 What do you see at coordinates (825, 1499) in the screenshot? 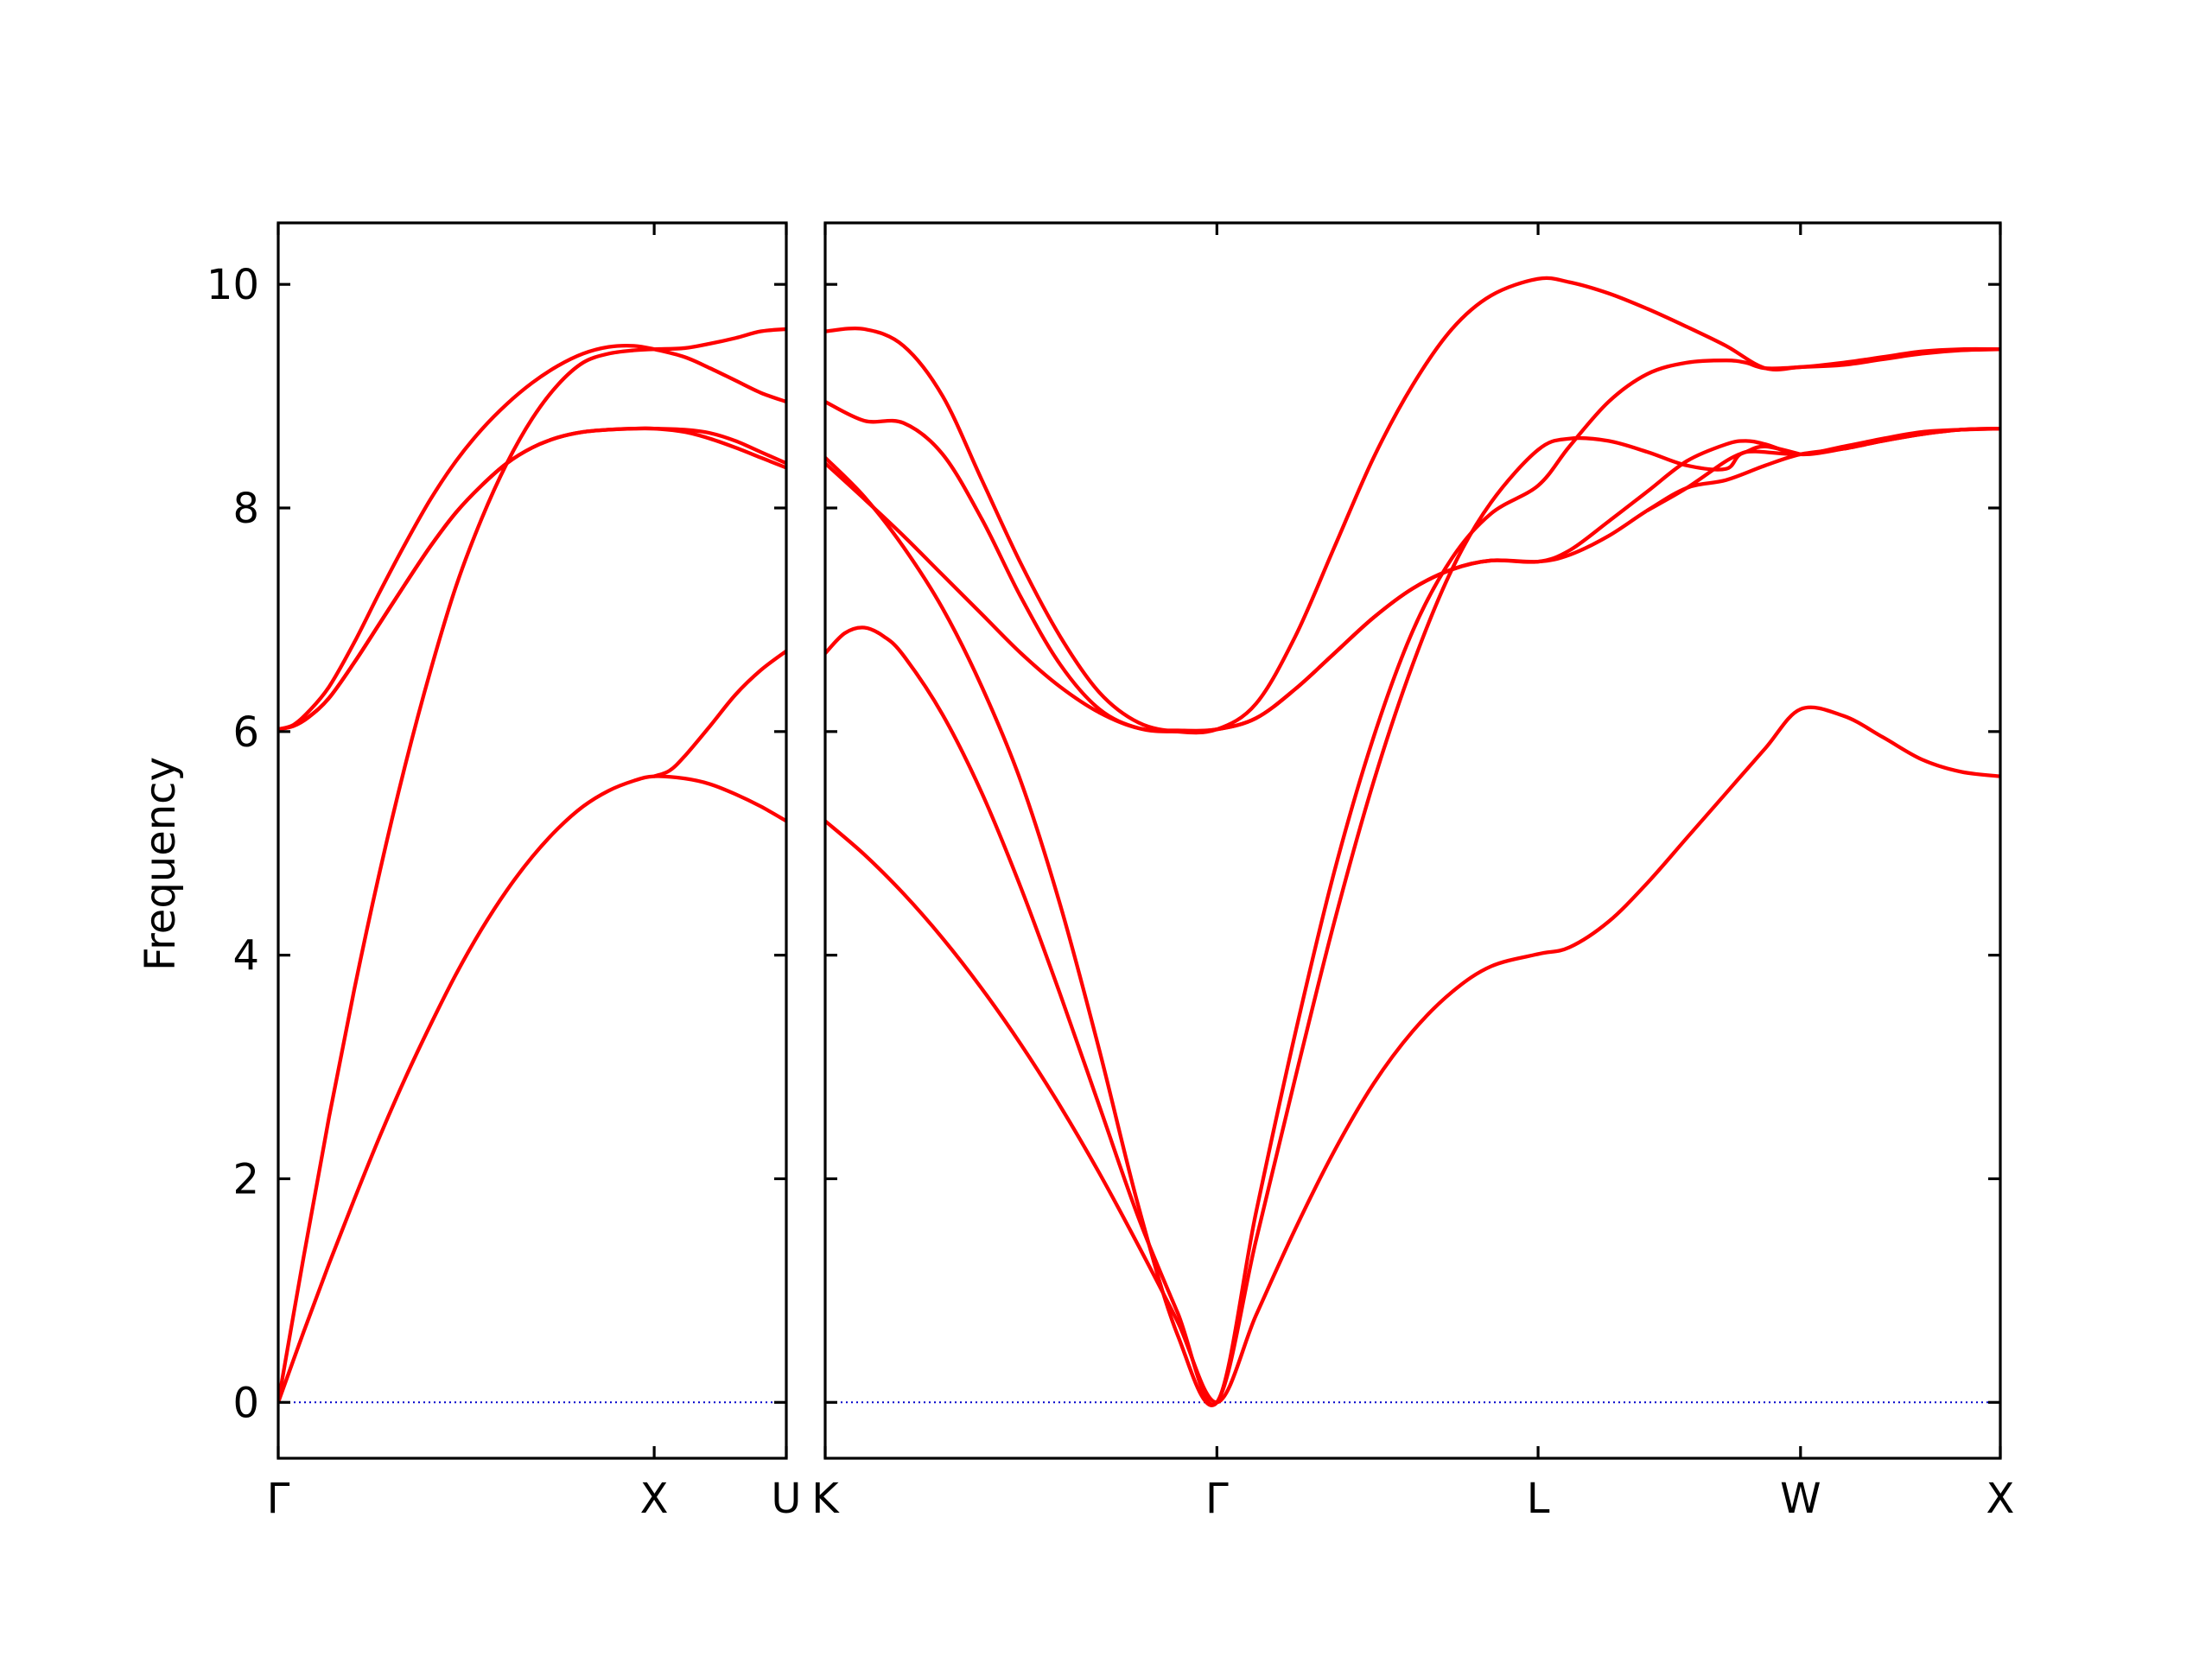
I see `x-tick-label: K` at bounding box center [825, 1499].